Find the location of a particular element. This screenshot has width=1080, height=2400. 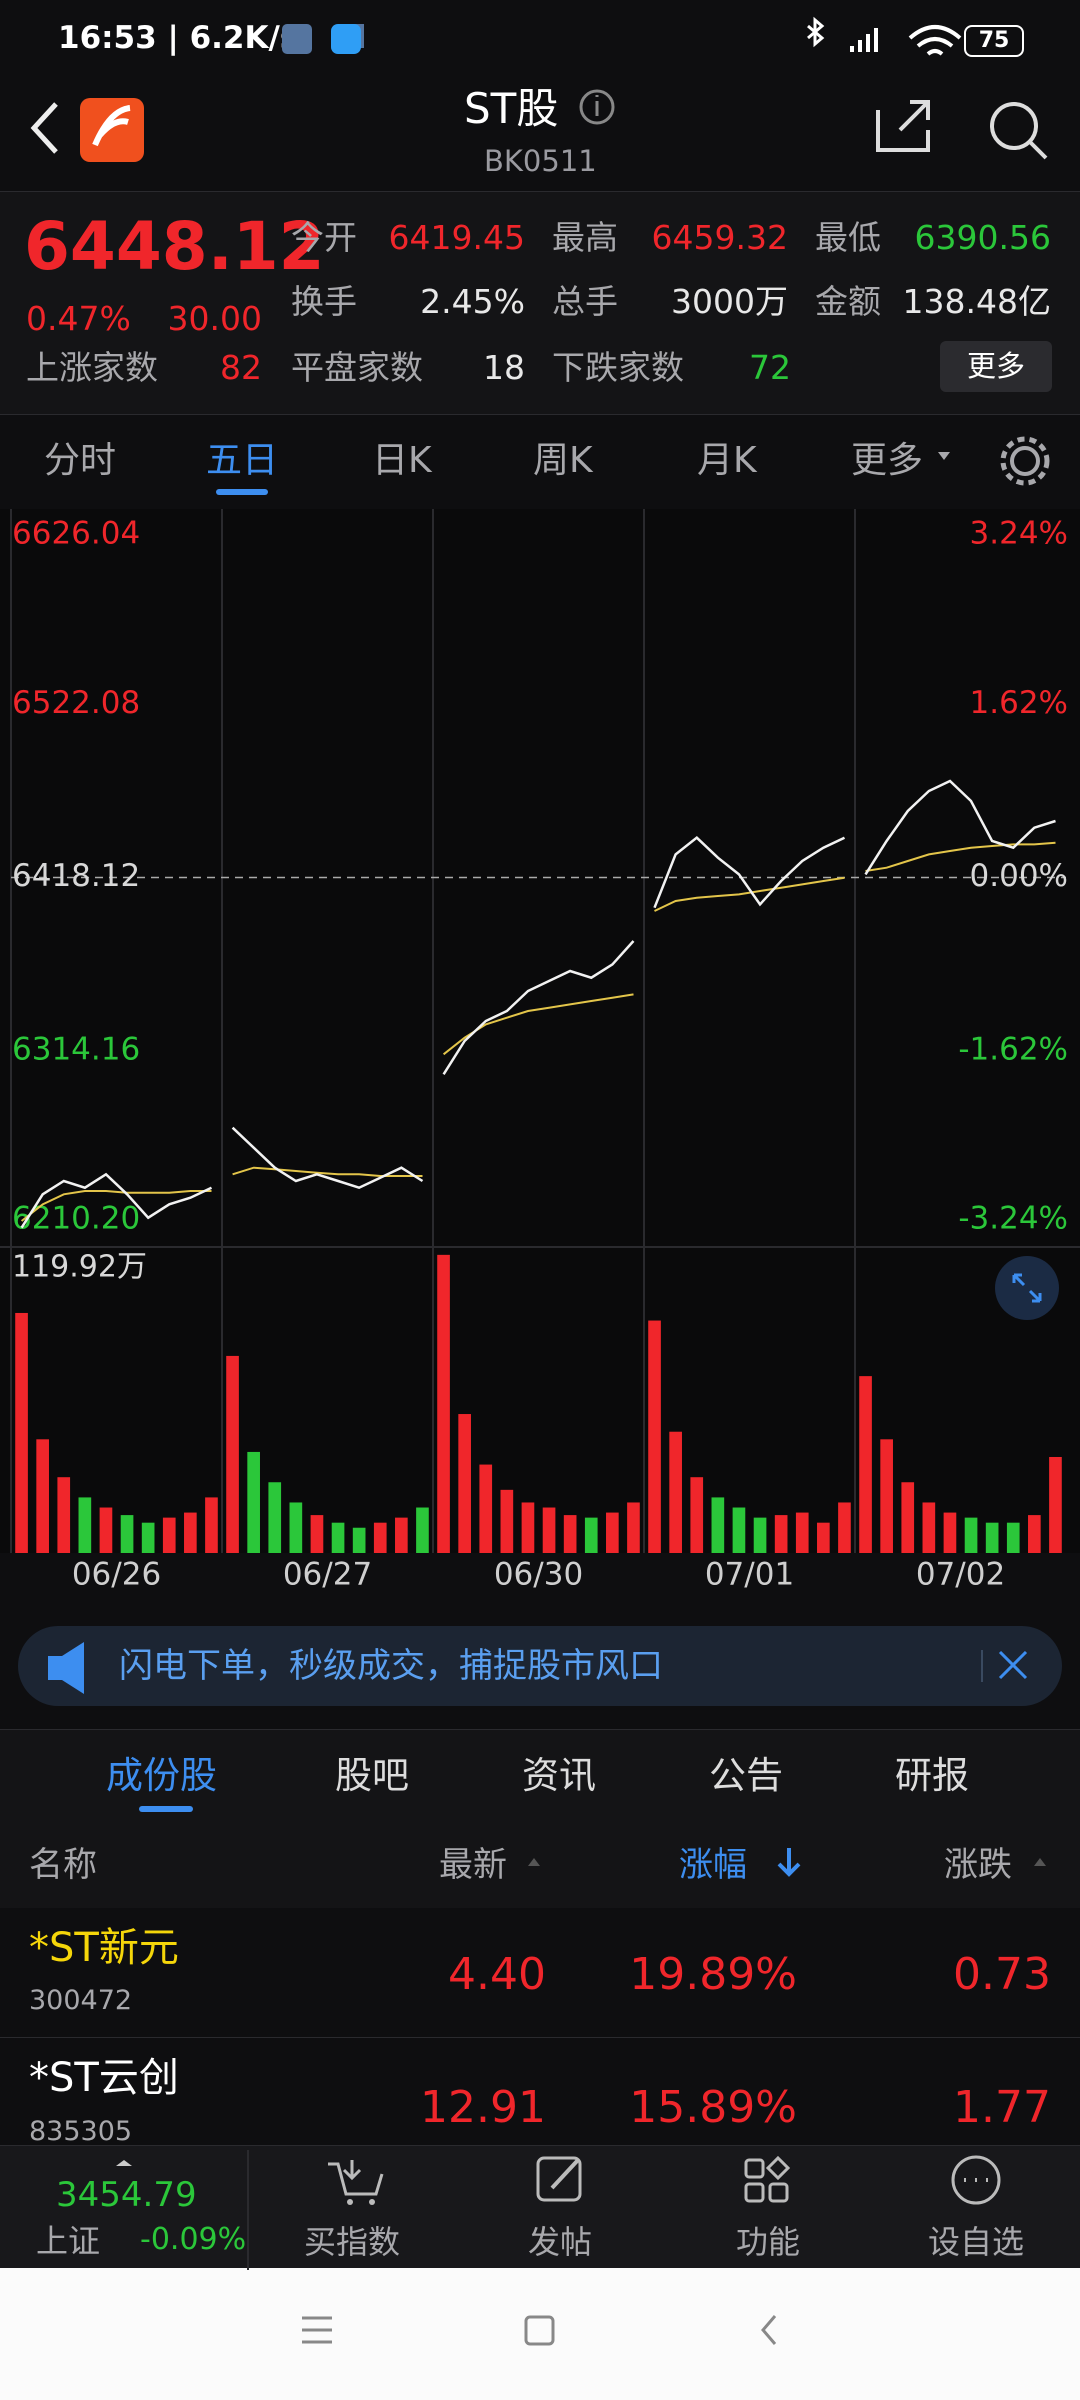

more-button: 更多 is located at coordinates (996, 366).